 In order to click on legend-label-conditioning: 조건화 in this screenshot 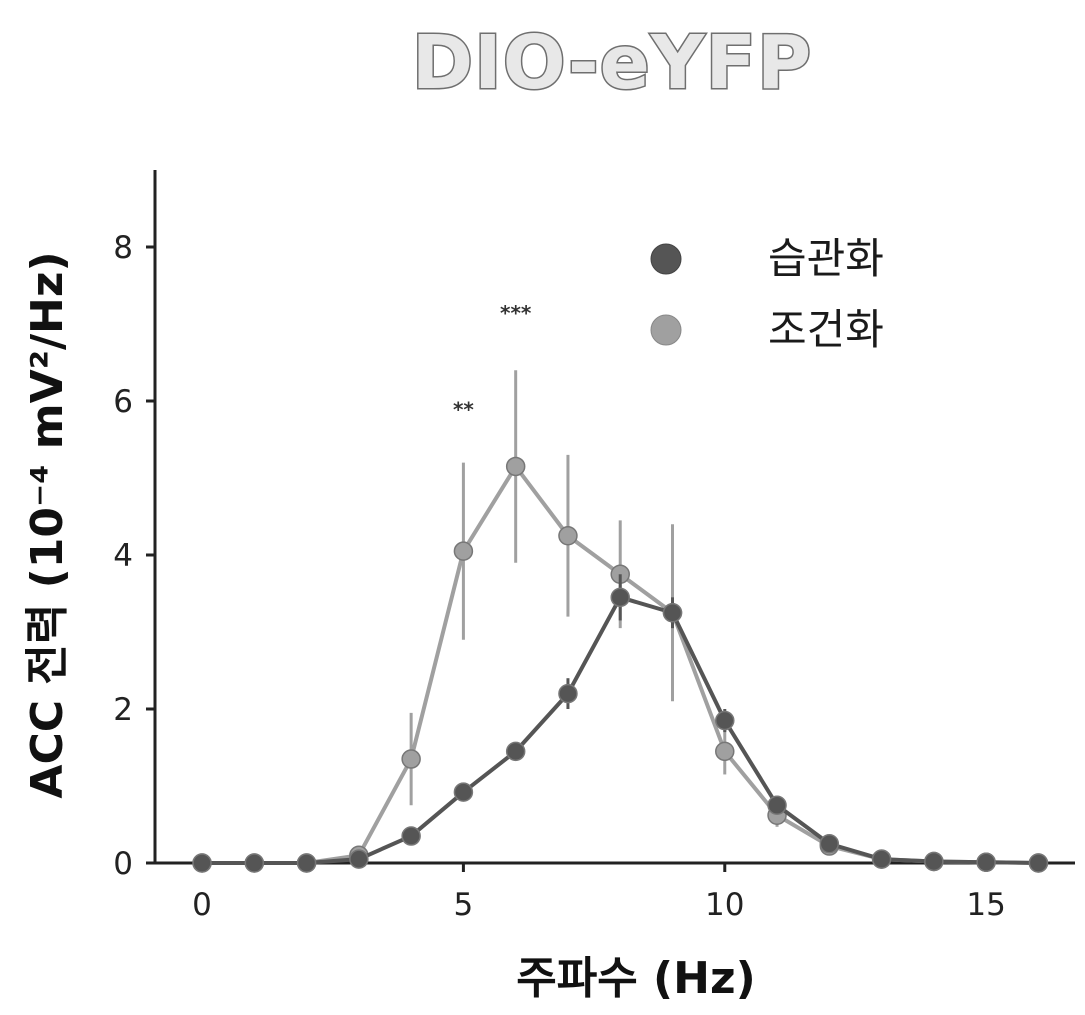, I will do `click(826, 329)`.